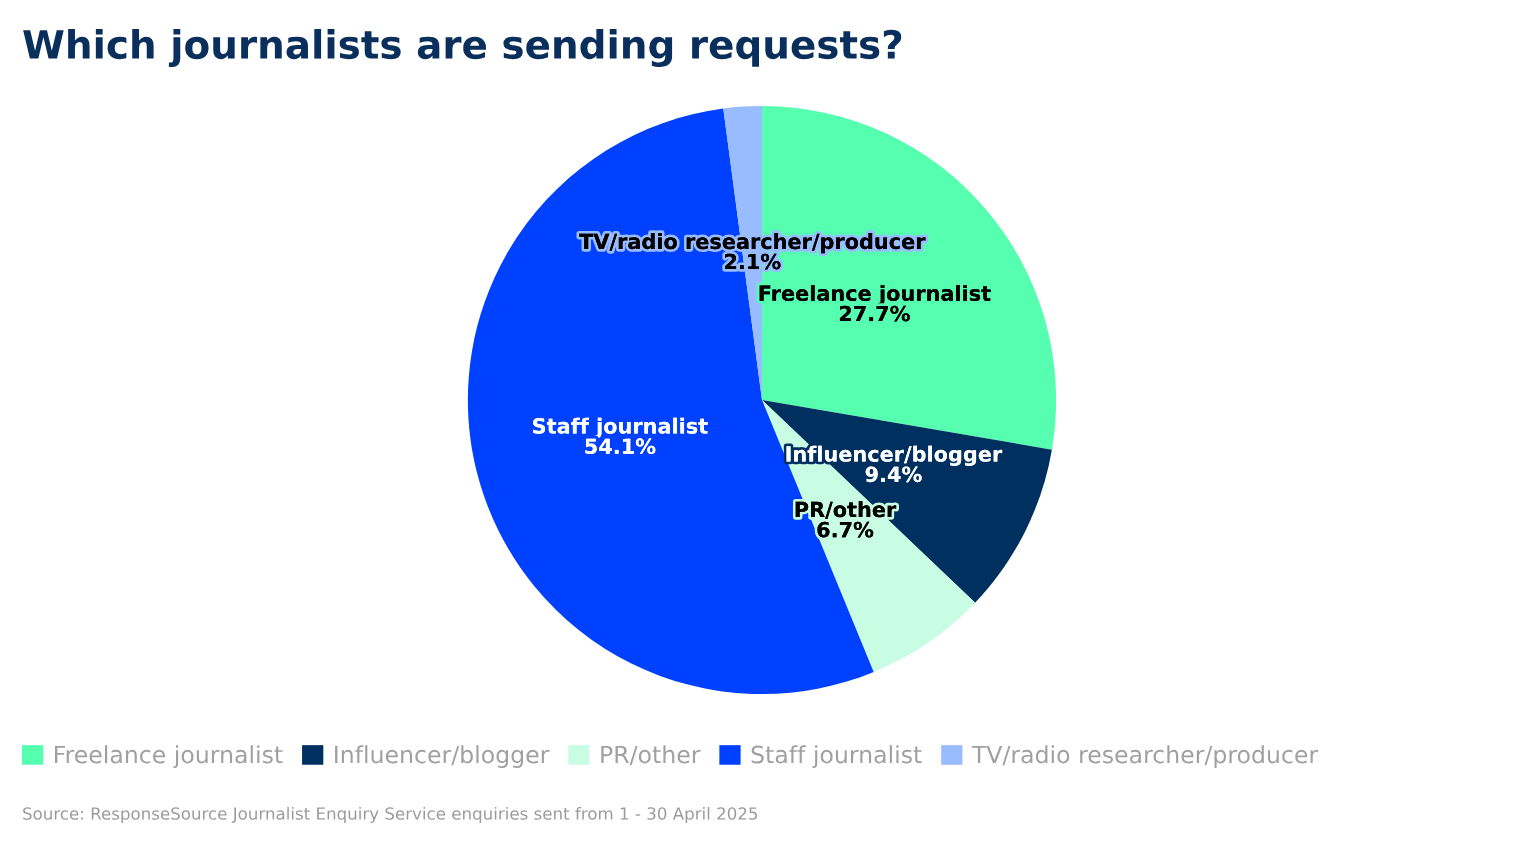 Image resolution: width=1520 pixels, height=860 pixels. What do you see at coordinates (390, 815) in the screenshot?
I see `source-note: Source: ResponseSource Journalist Enquiry Service enquiries sent from 1 - 30 April 2025` at bounding box center [390, 815].